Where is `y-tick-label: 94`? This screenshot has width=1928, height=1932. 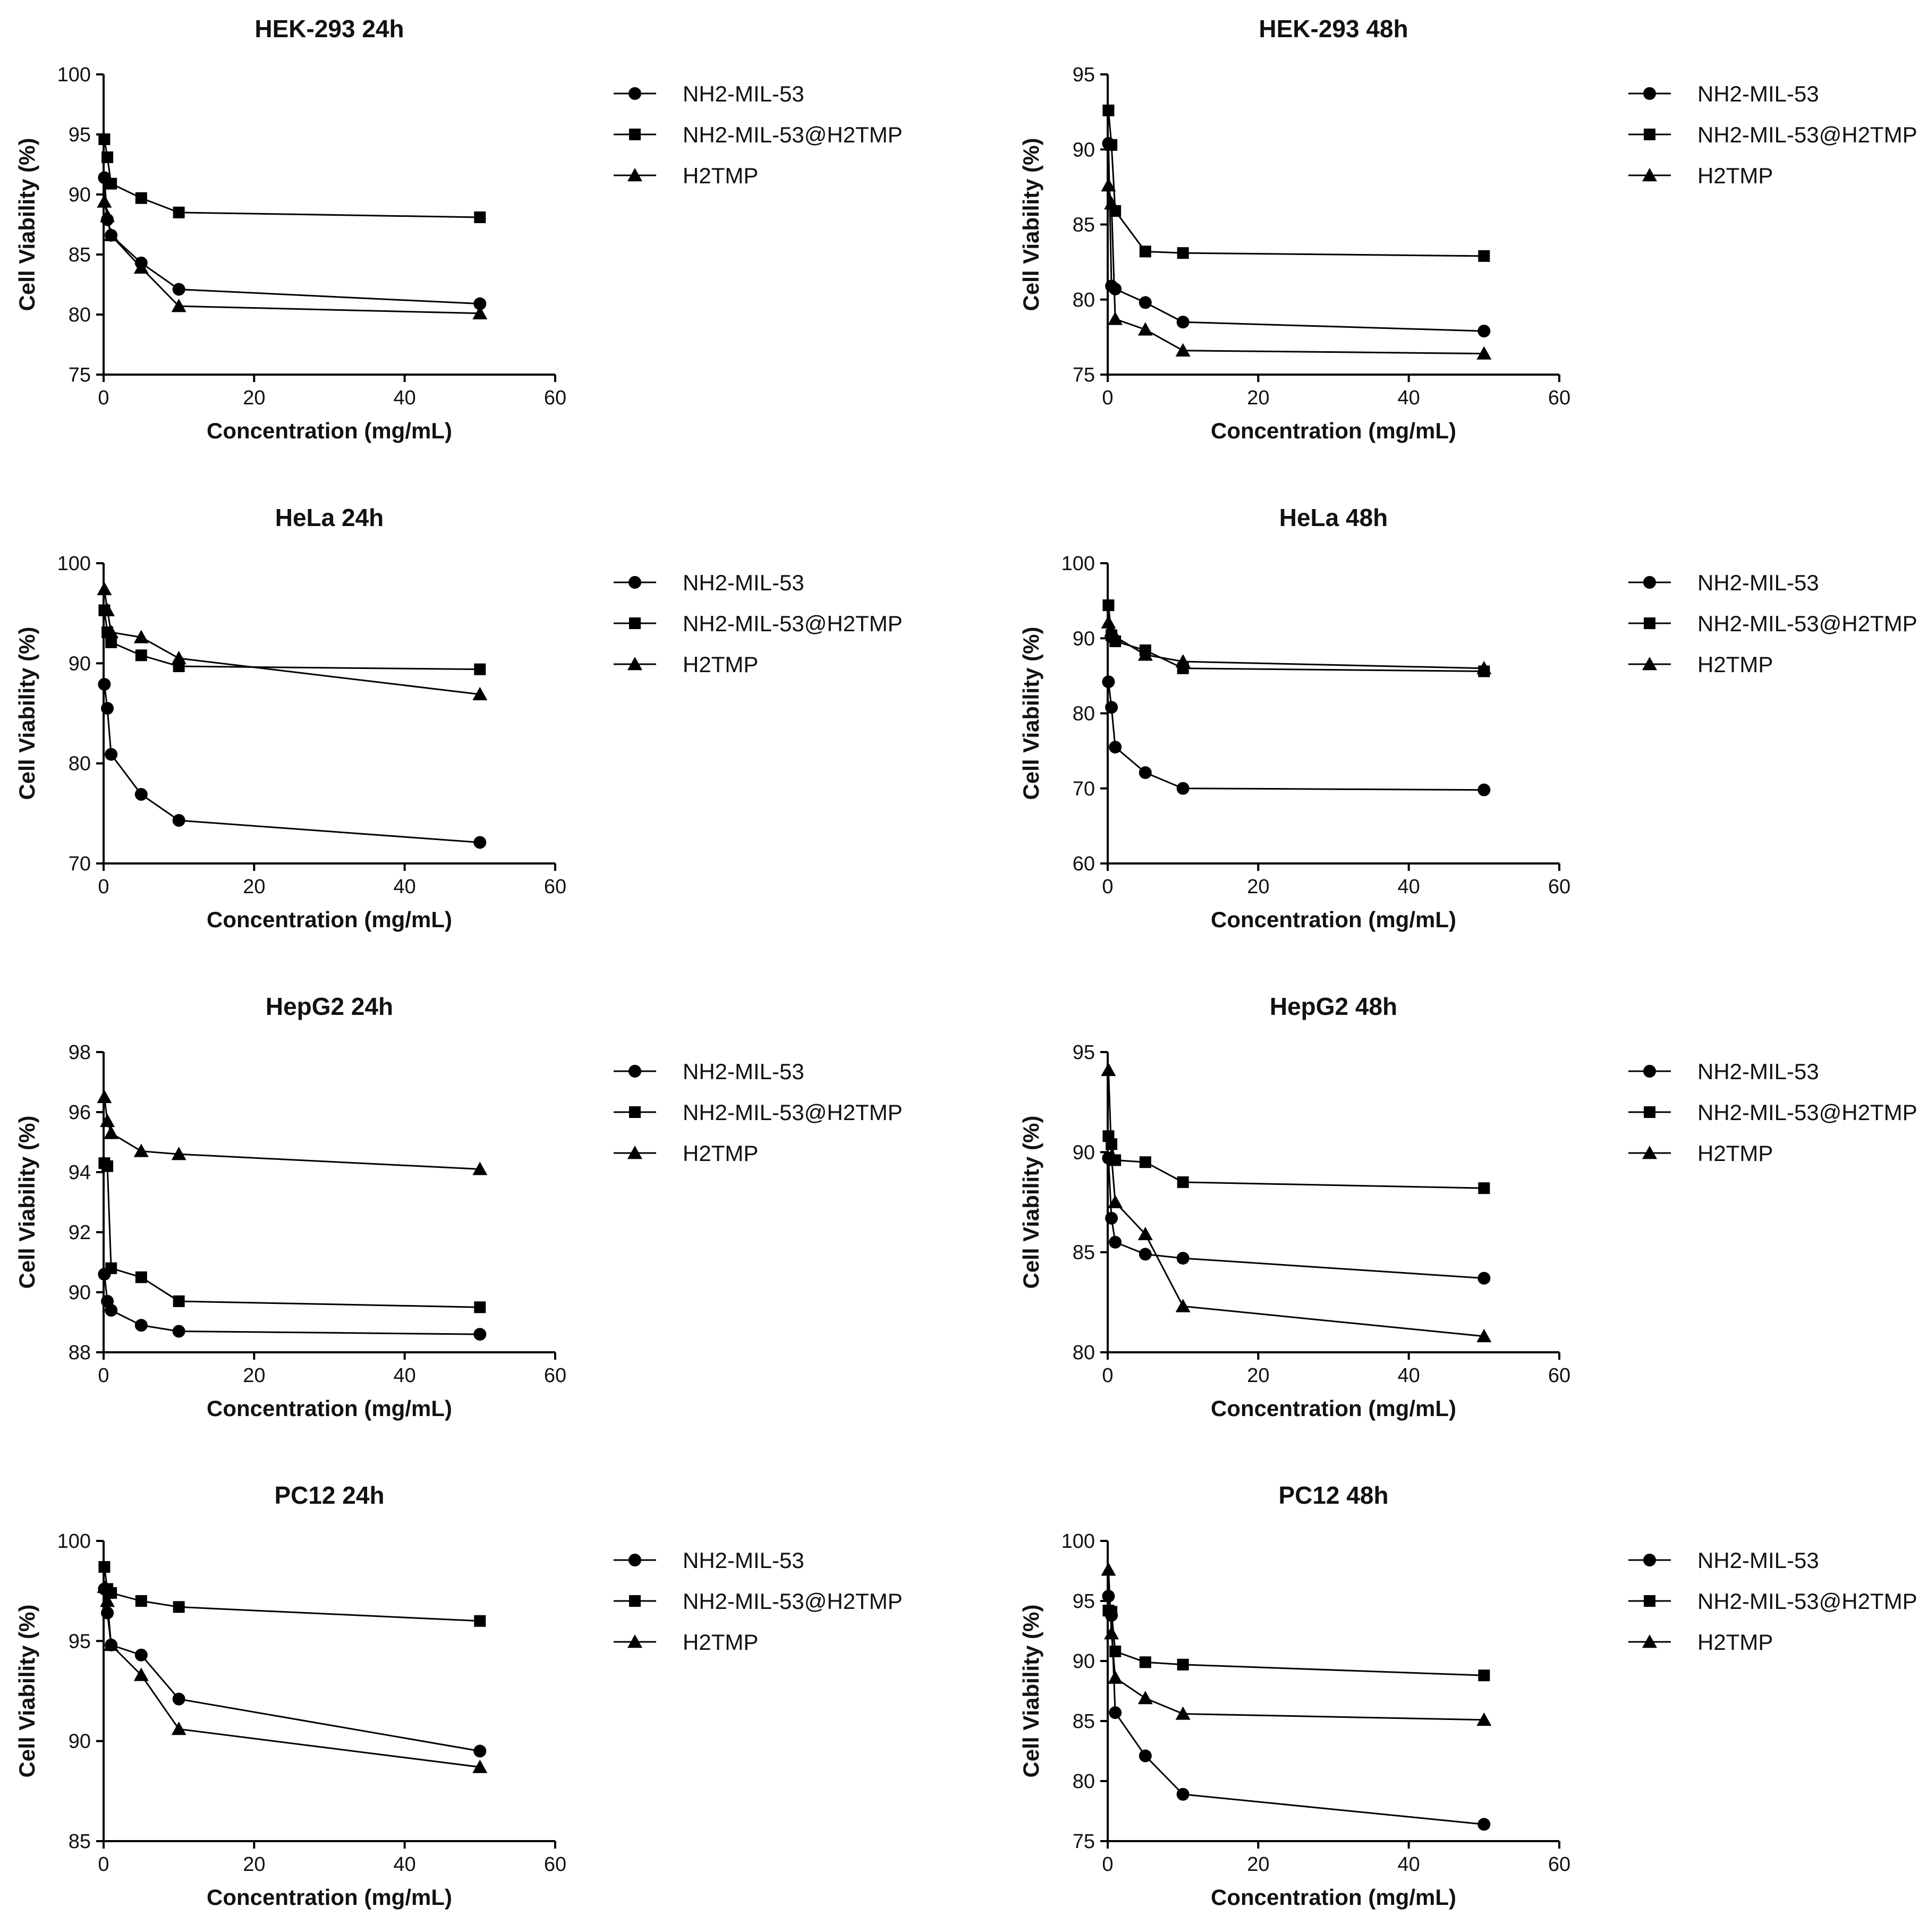 y-tick-label: 94 is located at coordinates (80, 1173).